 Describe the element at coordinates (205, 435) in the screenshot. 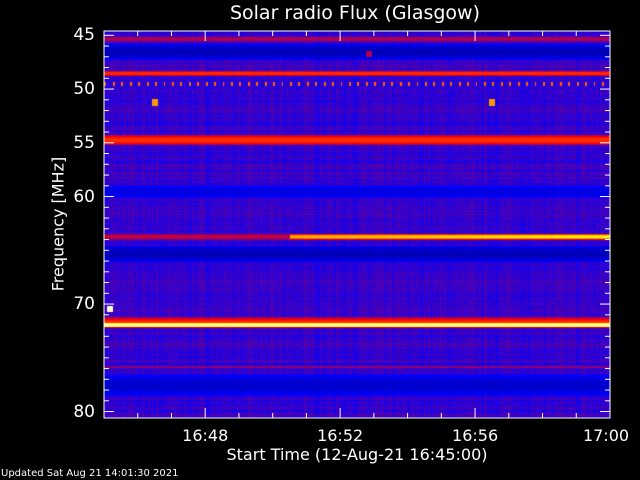

I see `x-tick-label: 16:48` at that location.